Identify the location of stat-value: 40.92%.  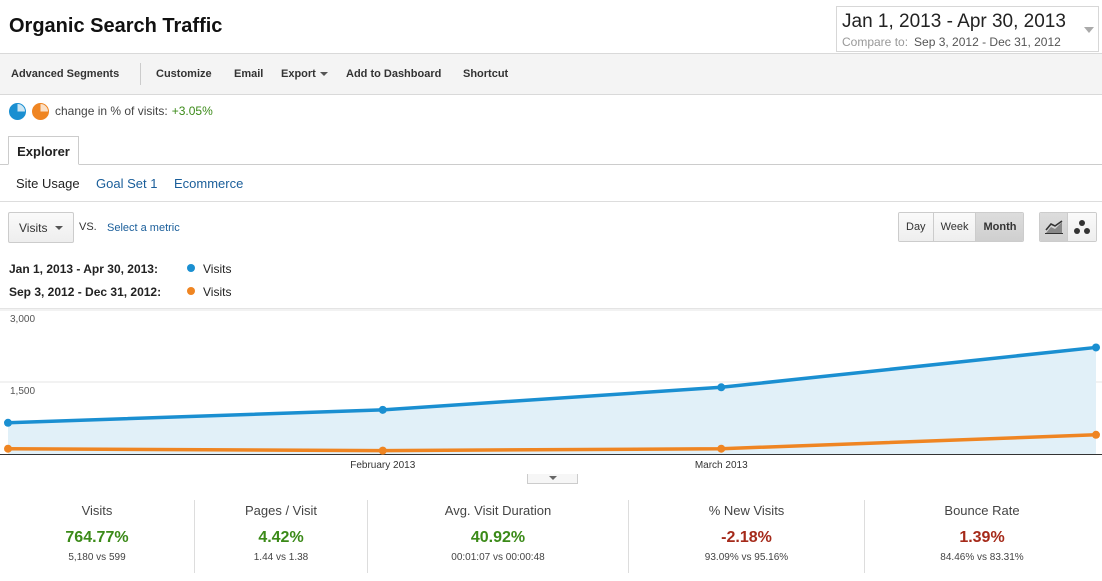
(498, 537).